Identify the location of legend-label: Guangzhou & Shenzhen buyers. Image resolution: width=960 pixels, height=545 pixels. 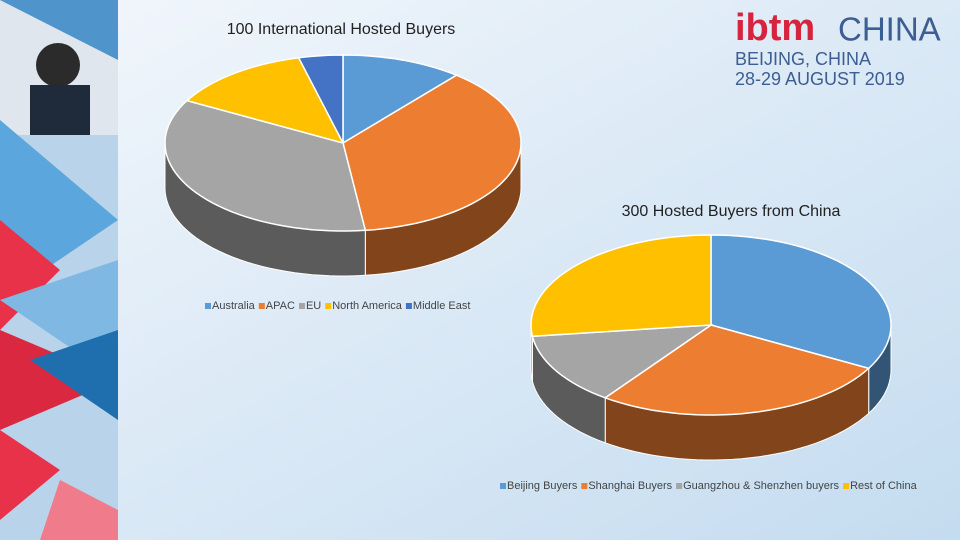
(761, 486).